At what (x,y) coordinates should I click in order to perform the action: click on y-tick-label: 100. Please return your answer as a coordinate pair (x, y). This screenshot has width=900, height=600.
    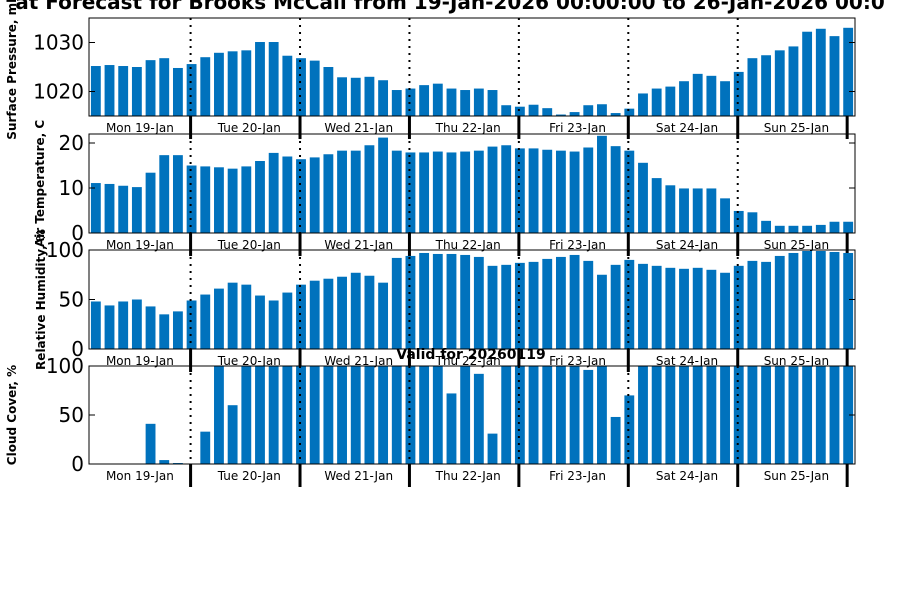
    Looking at the image, I should click on (65, 366).